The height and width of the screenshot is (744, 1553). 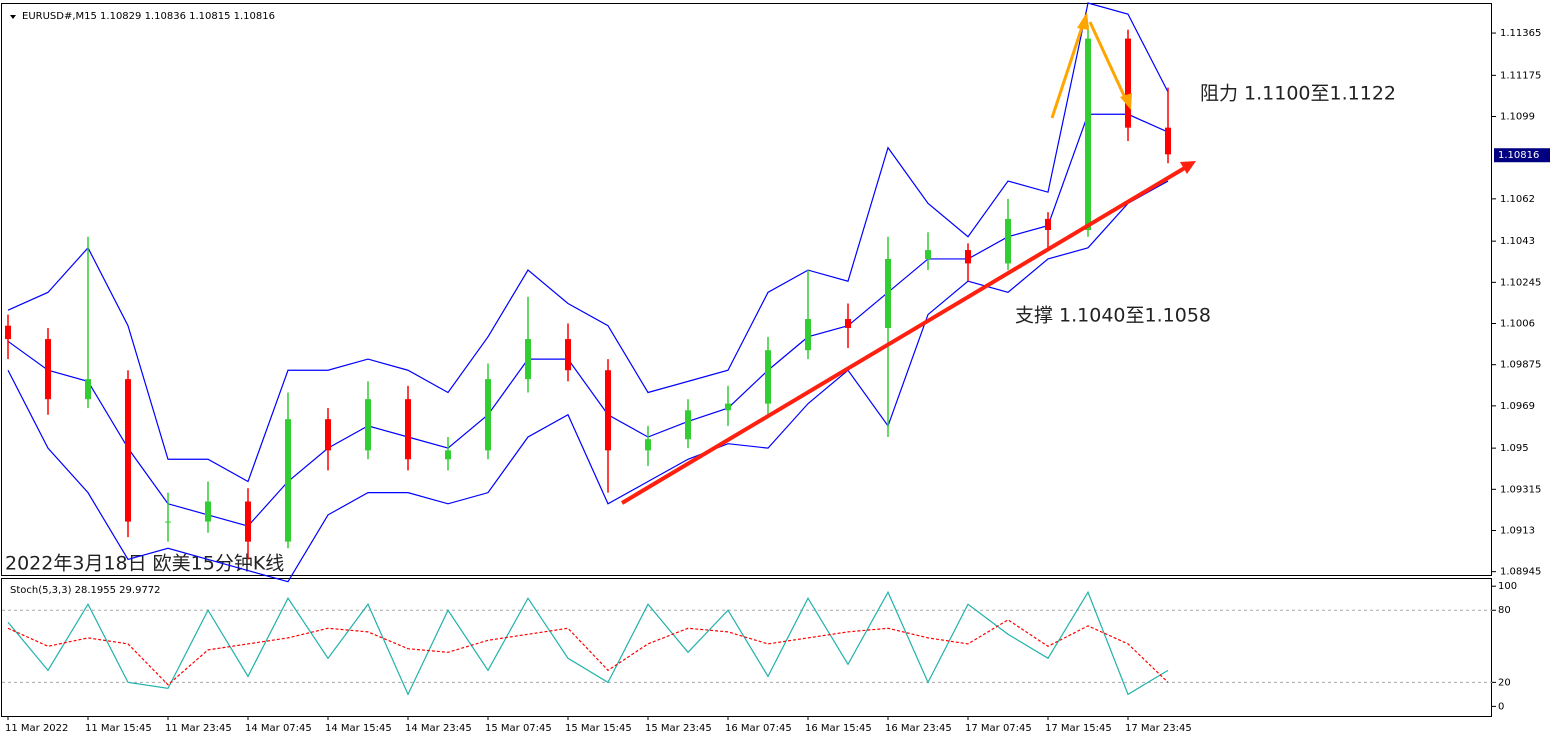 I want to click on y-tick-label: 100, so click(x=1507, y=586).